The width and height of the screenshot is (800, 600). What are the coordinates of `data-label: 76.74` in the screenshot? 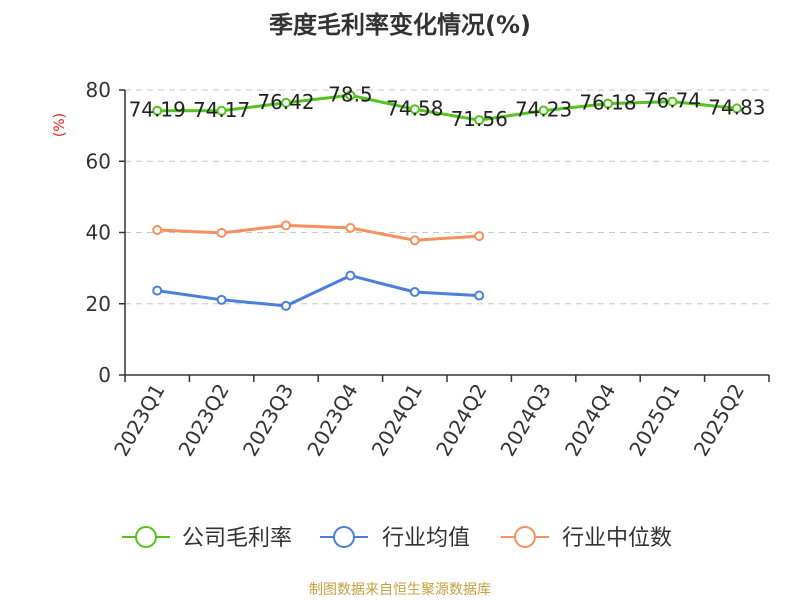 It's located at (672, 101).